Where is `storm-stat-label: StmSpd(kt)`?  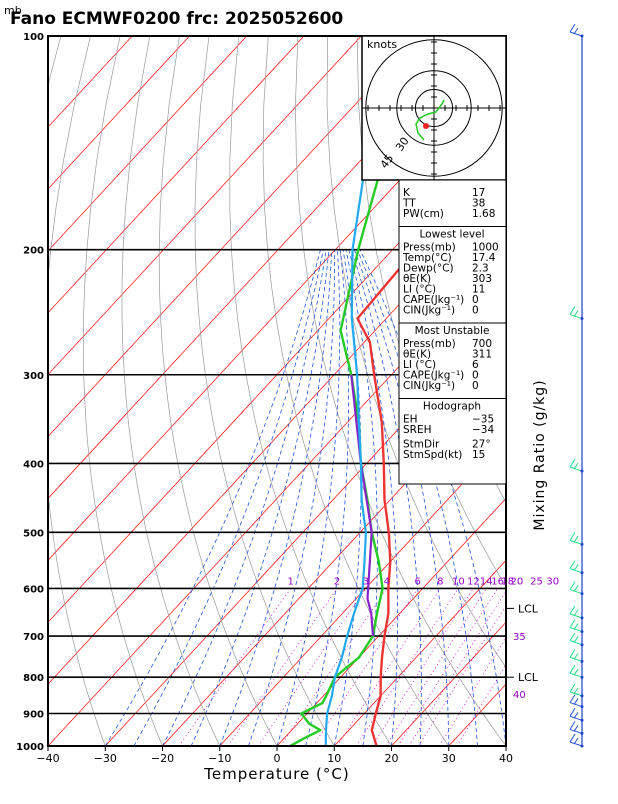 storm-stat-label: StmSpd(kt) is located at coordinates (432, 455).